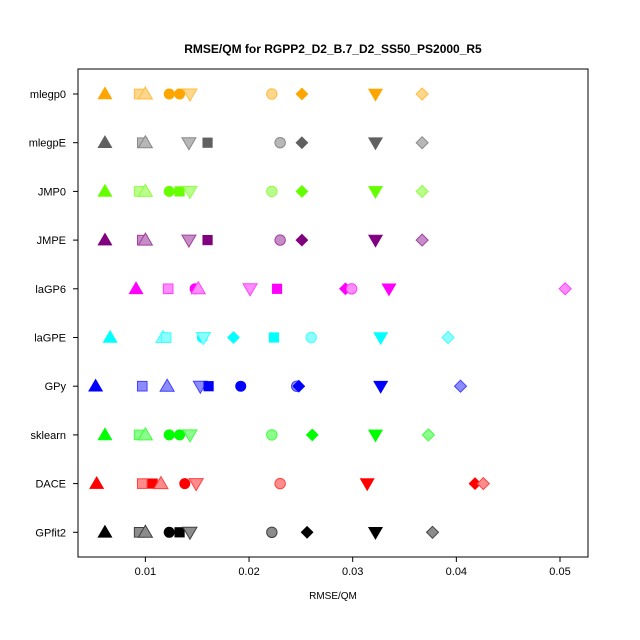 This screenshot has width=640, height=640. Describe the element at coordinates (145, 572) in the screenshot. I see `x-tick-label-0: 0.01` at that location.